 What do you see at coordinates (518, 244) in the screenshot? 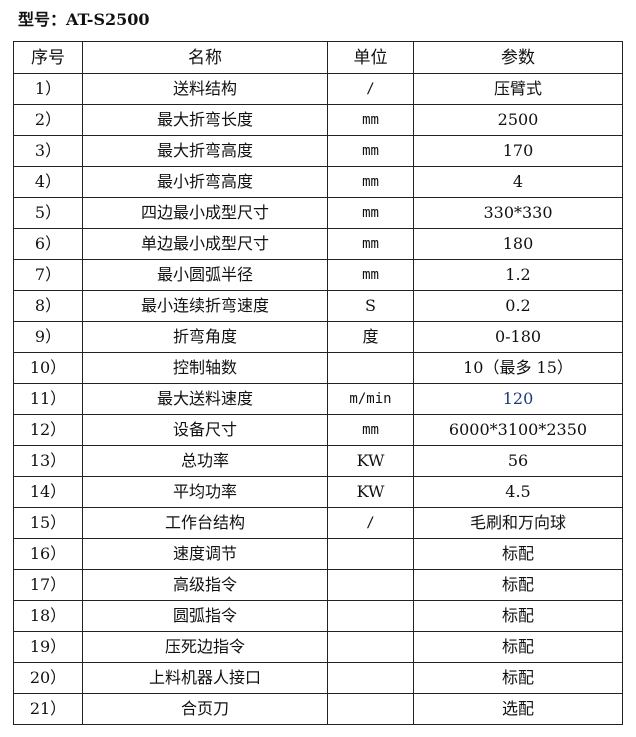
I see `row-value: 180` at bounding box center [518, 244].